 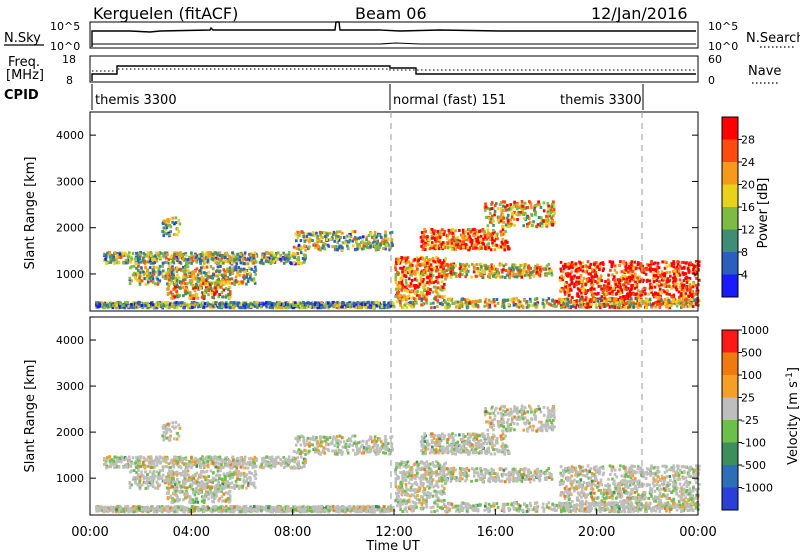 What do you see at coordinates (730, 196) in the screenshot?
I see `power-colorbar-swatch` at bounding box center [730, 196].